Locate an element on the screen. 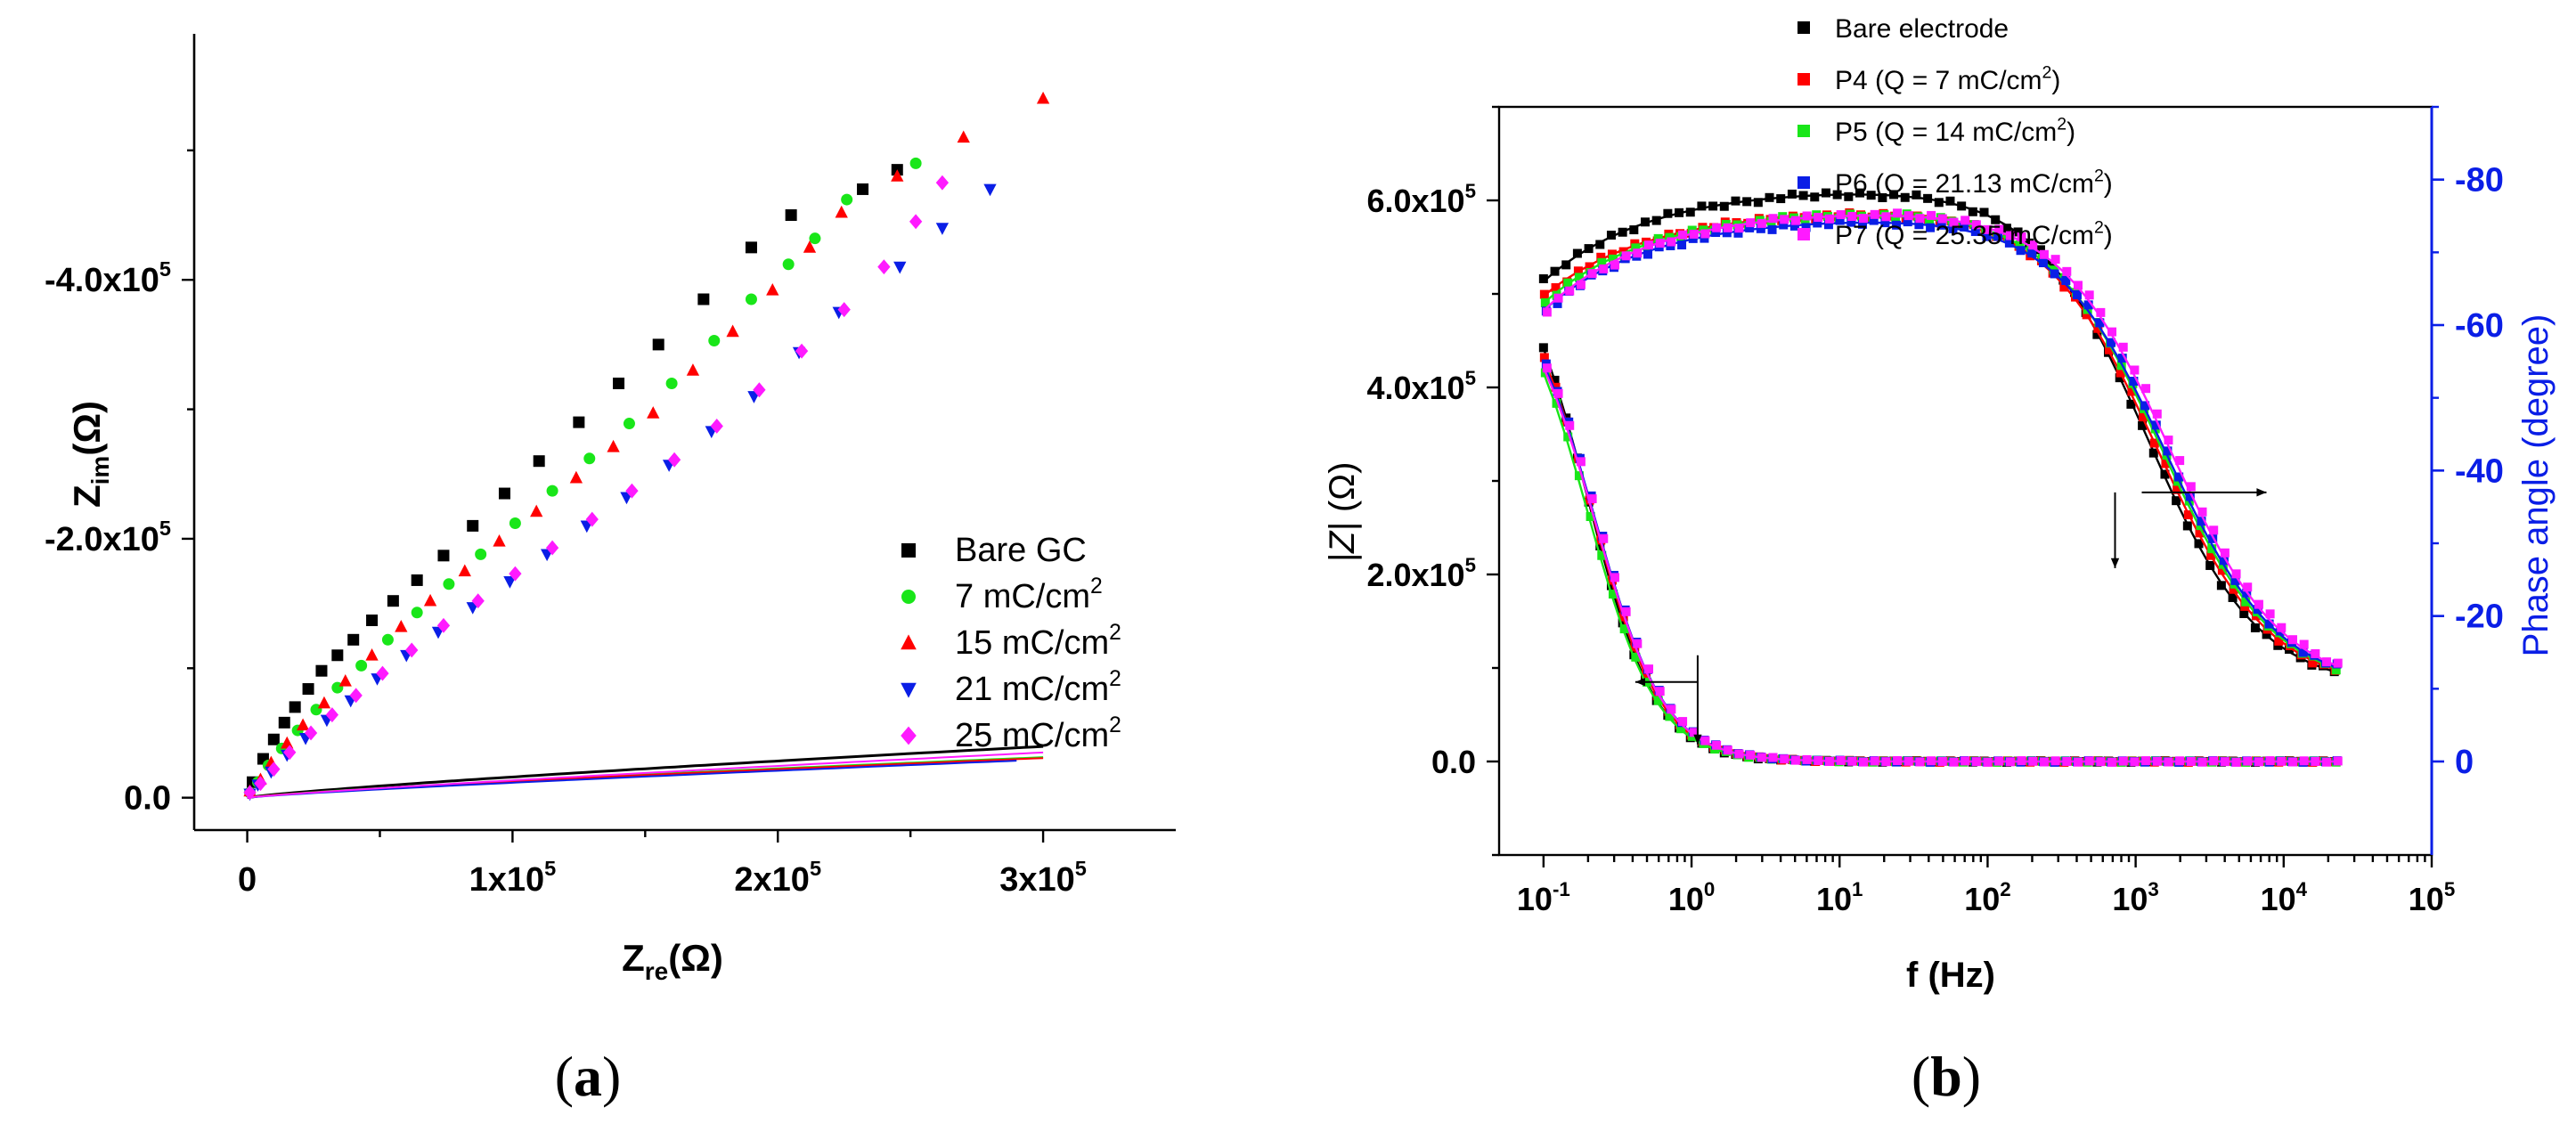 The image size is (2576, 1140). x-tick-label: 2x10⁵ is located at coordinates (778, 878).